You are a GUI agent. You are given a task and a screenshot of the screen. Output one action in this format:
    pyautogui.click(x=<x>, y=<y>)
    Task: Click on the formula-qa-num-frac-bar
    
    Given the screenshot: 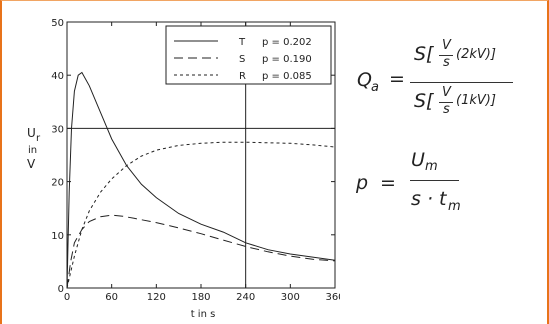 What is the action you would take?
    pyautogui.click(x=446, y=55)
    